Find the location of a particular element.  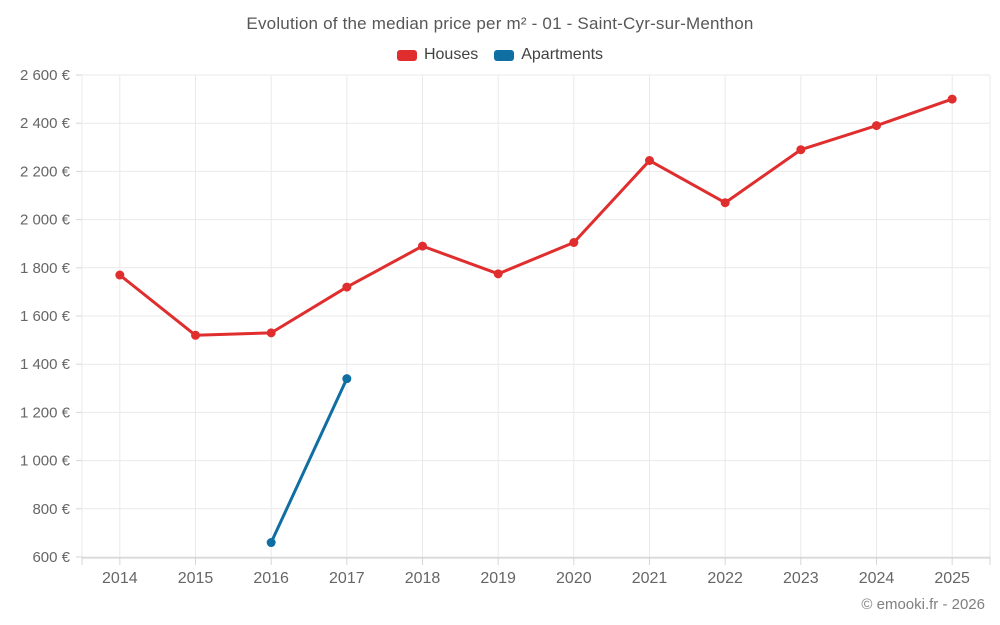

x-axis-label: 2024 is located at coordinates (877, 578).